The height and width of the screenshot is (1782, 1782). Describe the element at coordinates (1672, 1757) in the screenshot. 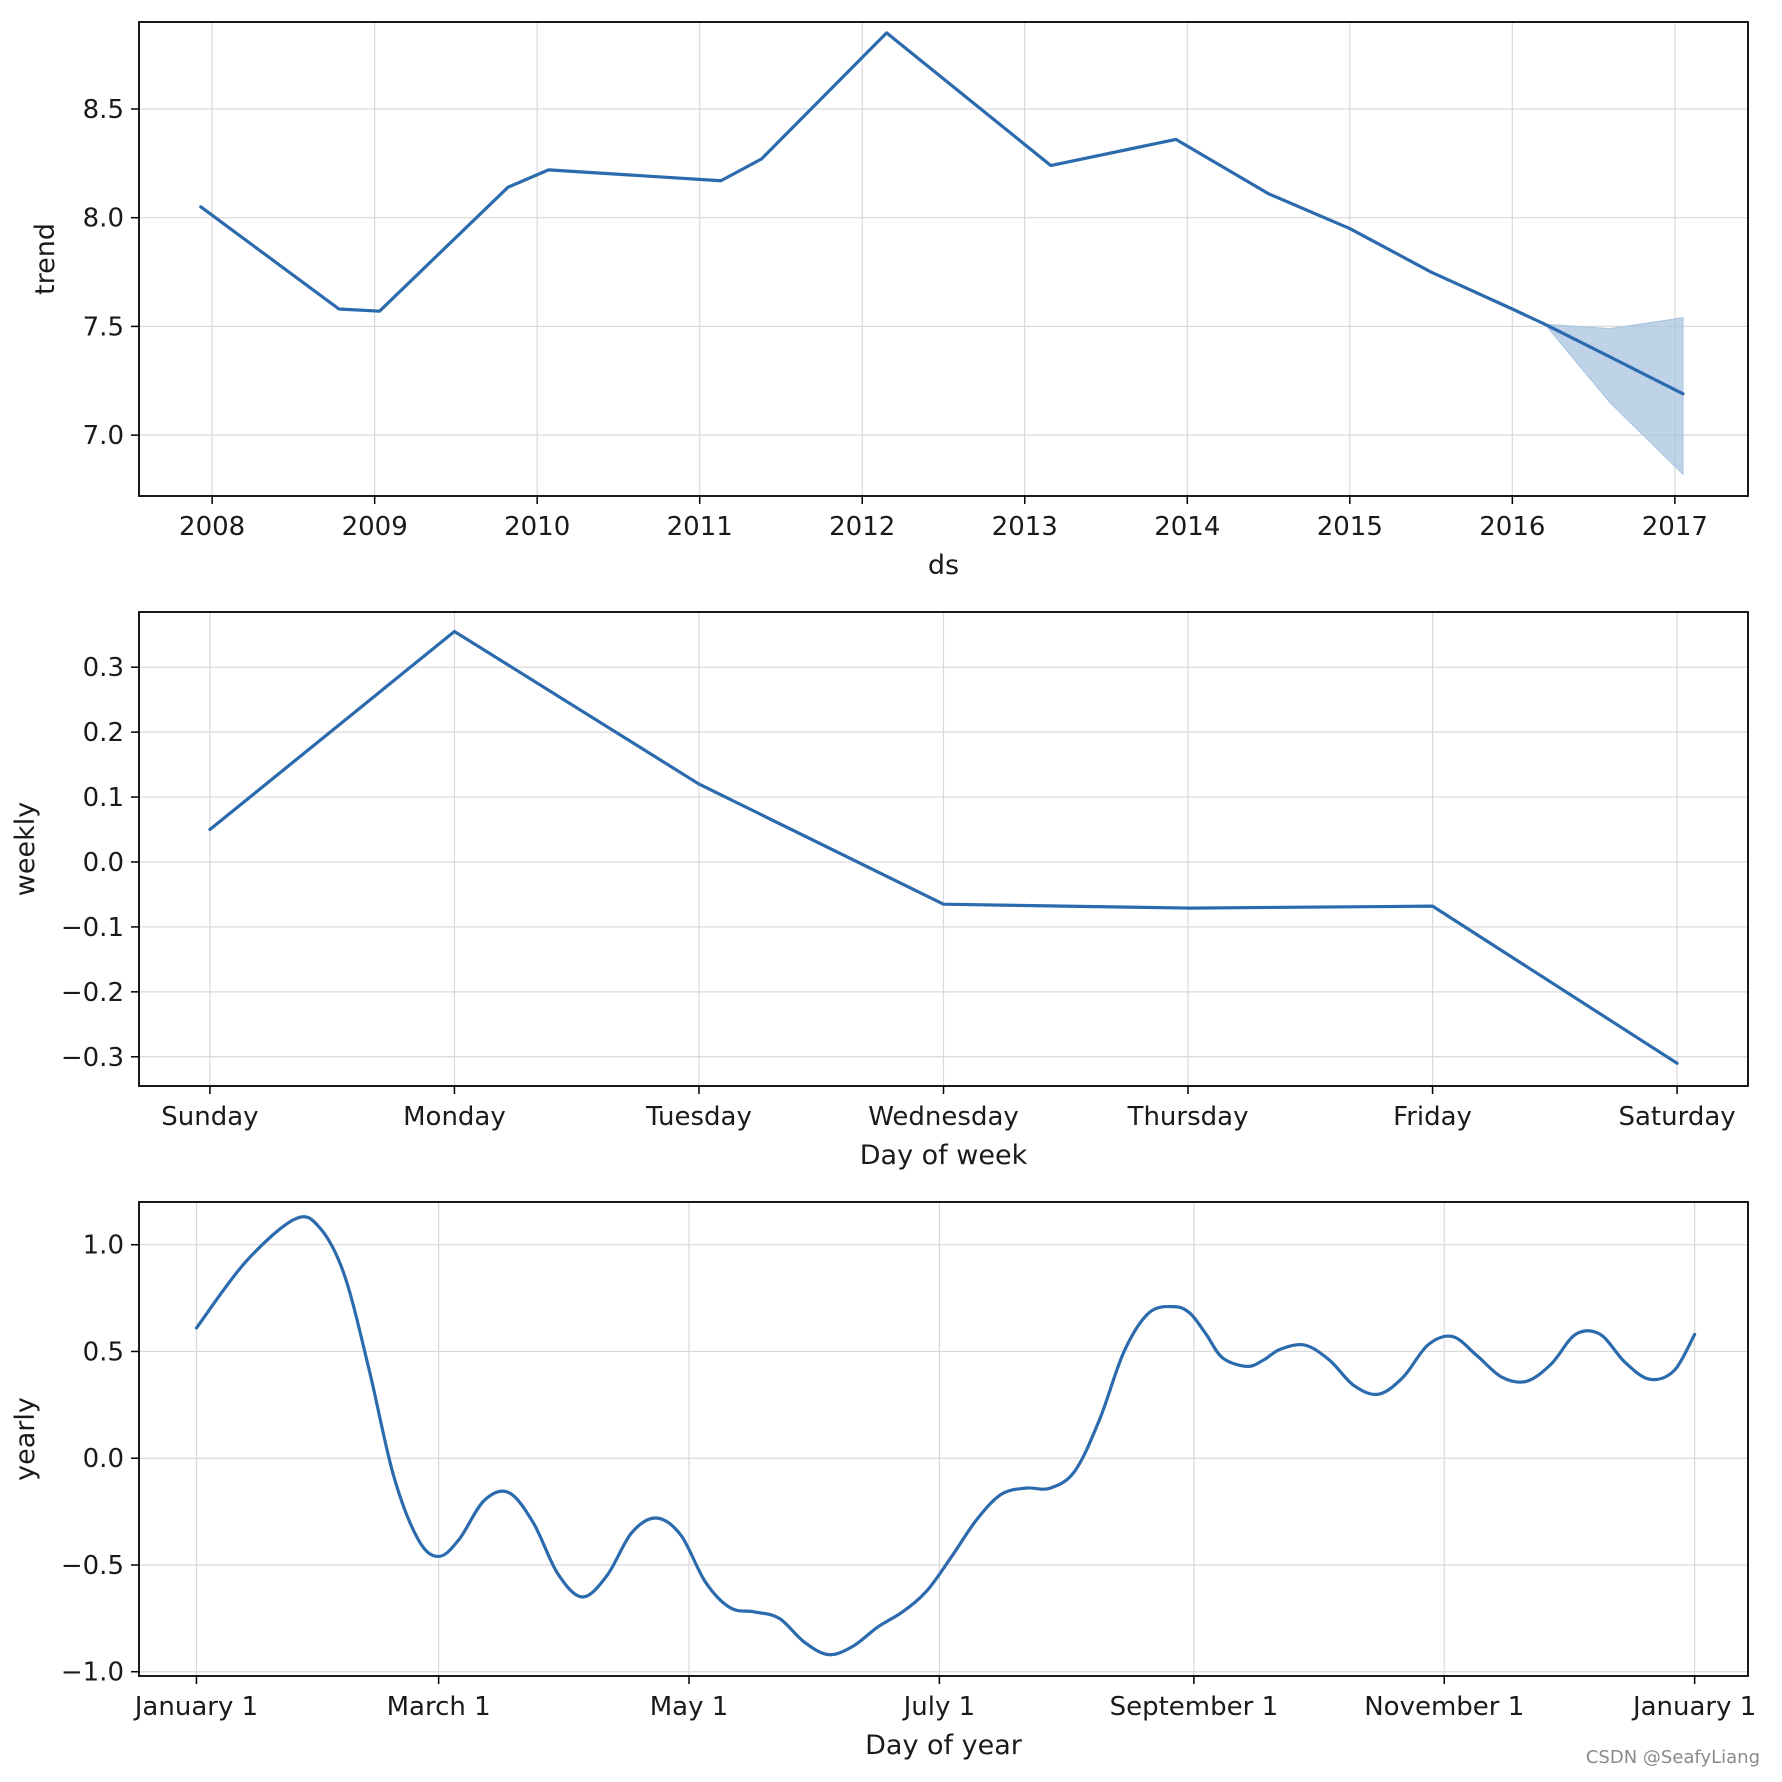

I see `watermark: CSDN @SeafyLiang` at that location.